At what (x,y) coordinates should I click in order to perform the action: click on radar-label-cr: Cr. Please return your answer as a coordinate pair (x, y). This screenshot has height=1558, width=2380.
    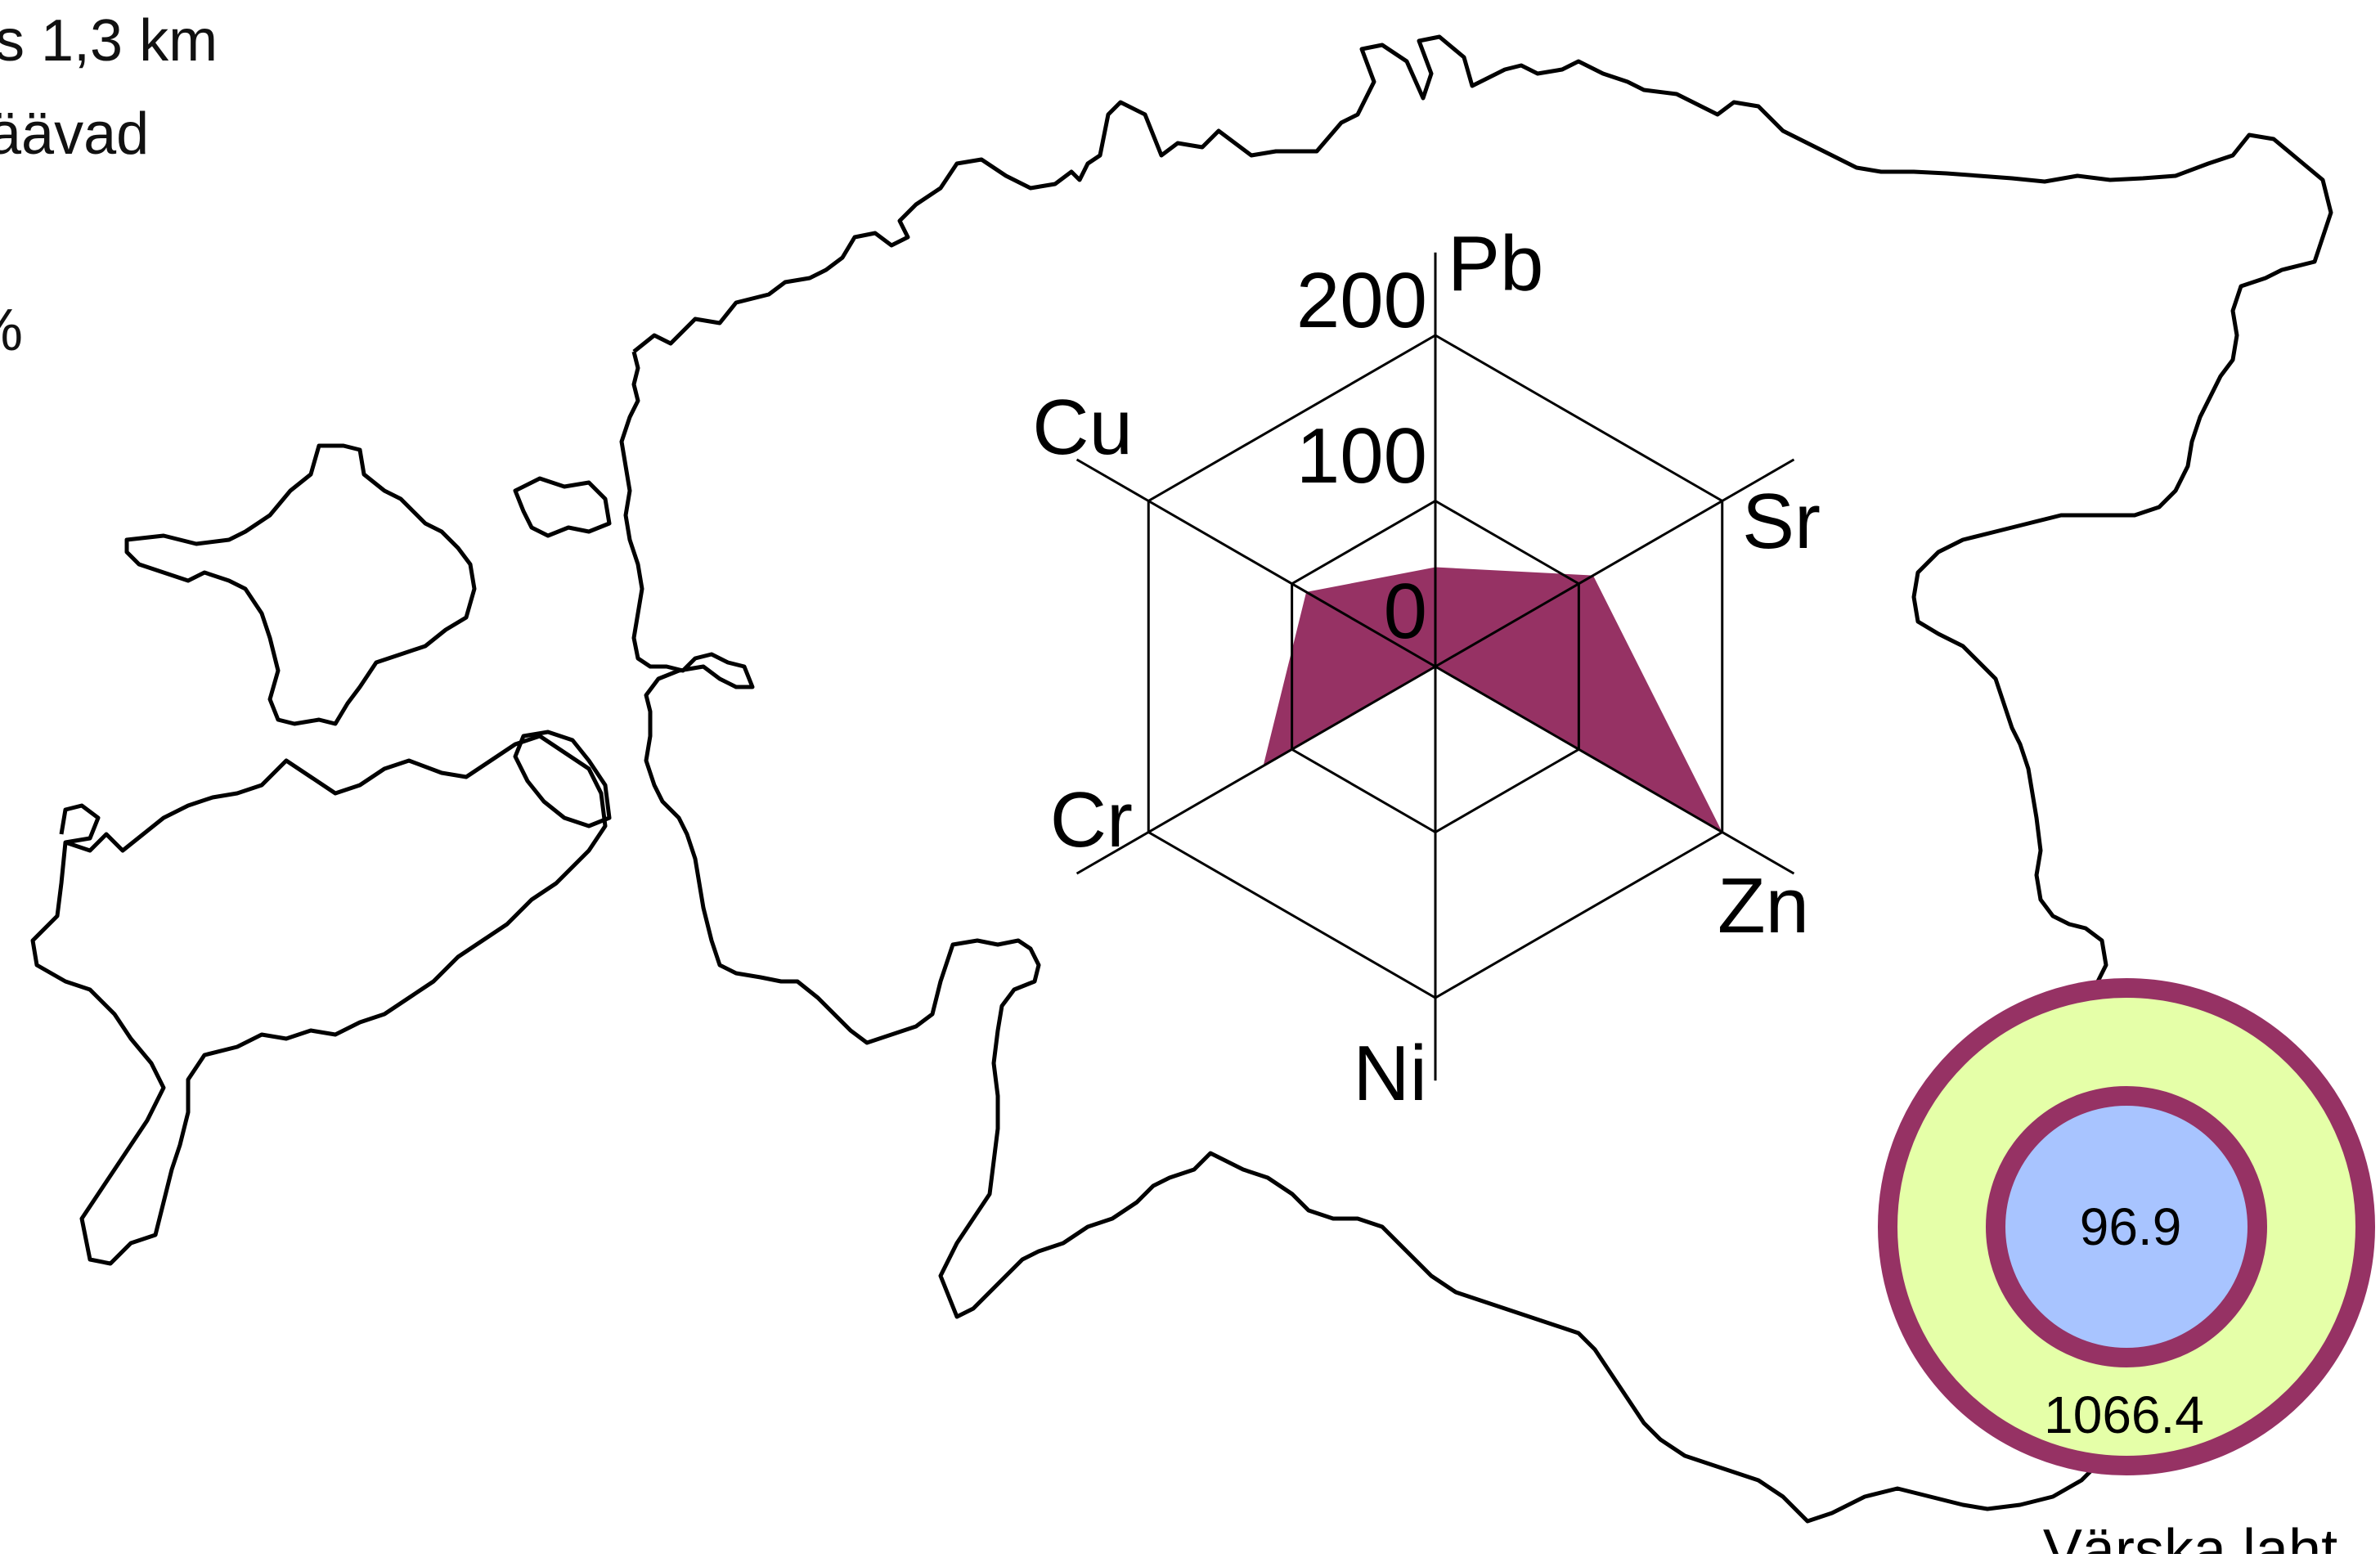
    Looking at the image, I should click on (1091, 820).